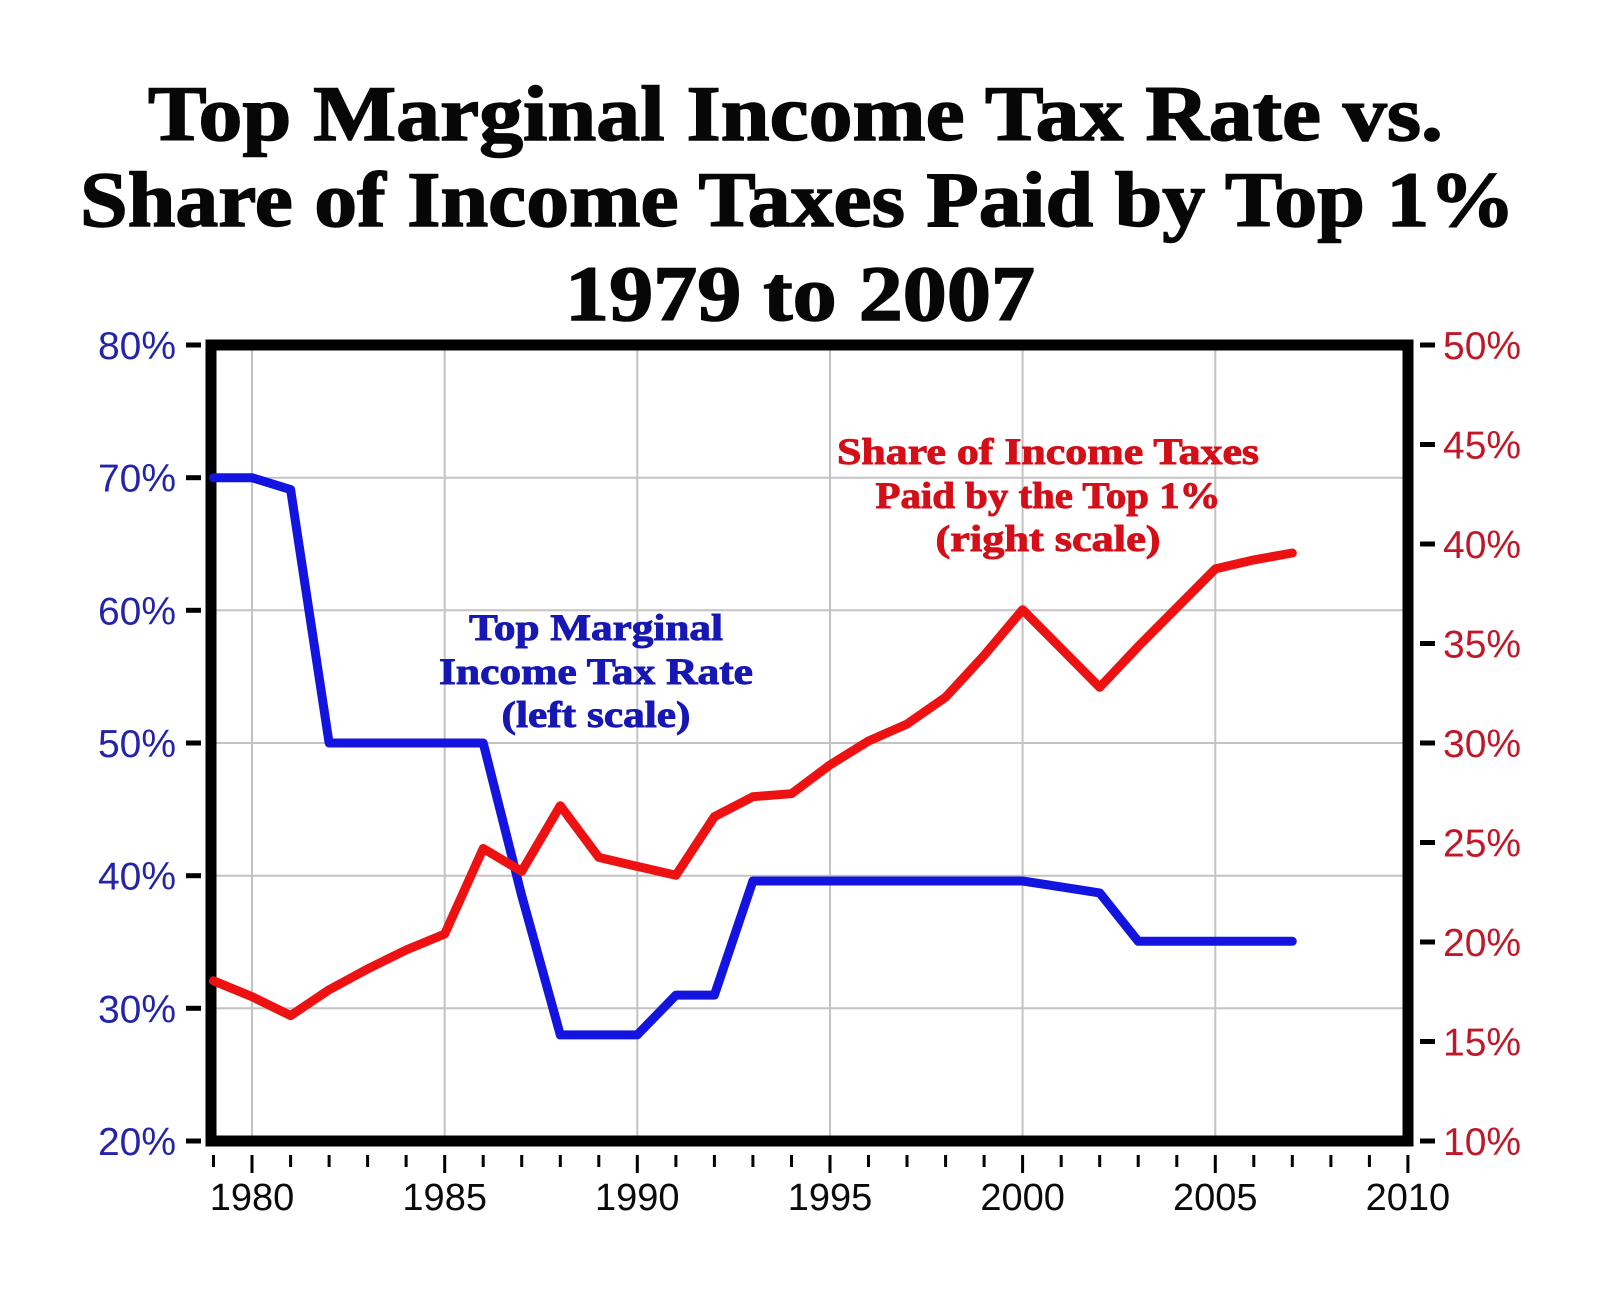  Describe the element at coordinates (1482, 446) in the screenshot. I see `svg-text: 45%` at that location.